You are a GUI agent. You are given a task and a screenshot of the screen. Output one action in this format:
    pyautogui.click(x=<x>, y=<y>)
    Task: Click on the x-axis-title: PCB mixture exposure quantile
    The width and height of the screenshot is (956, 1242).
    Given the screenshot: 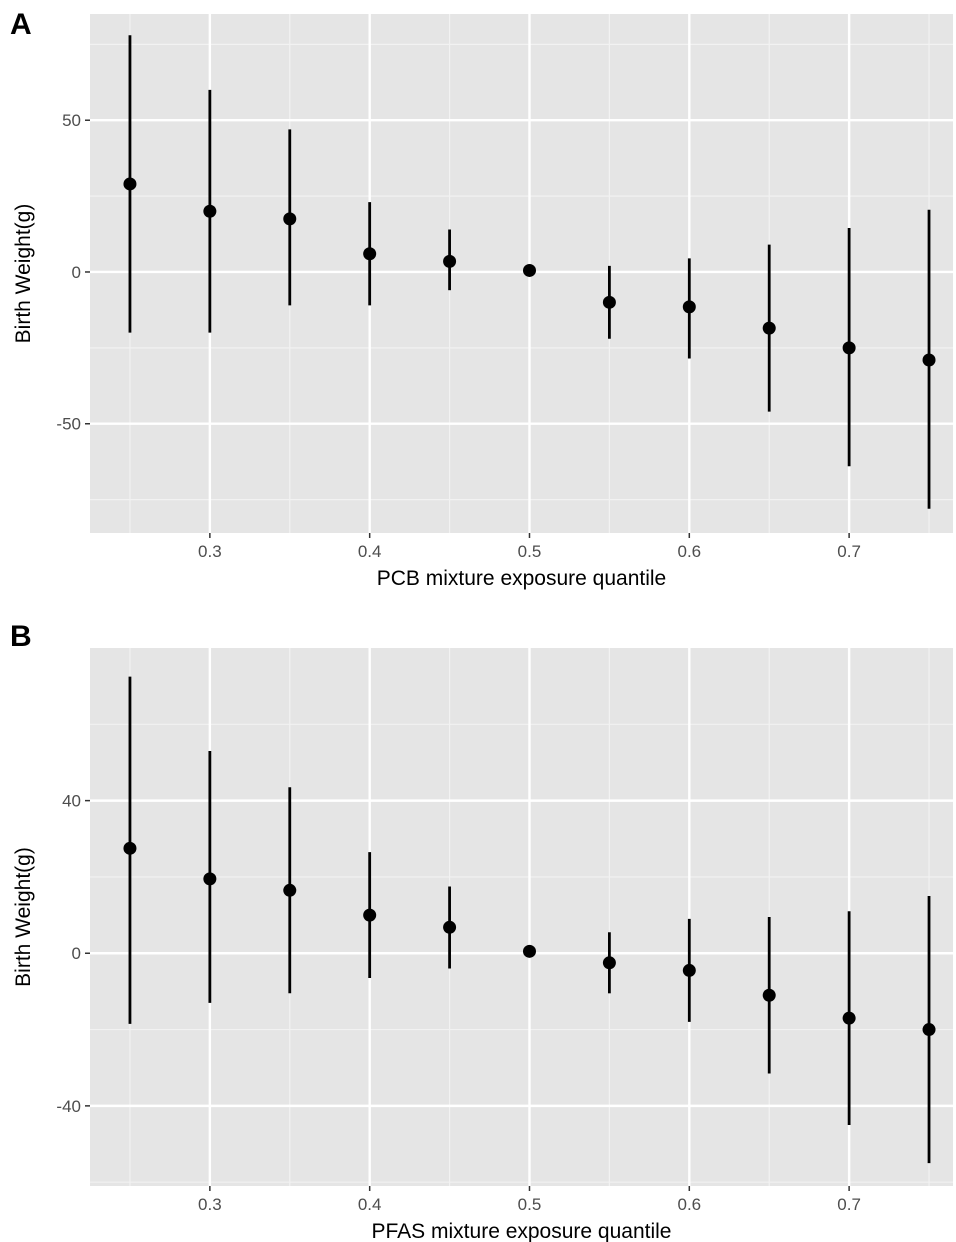 What is the action you would take?
    pyautogui.click(x=521, y=578)
    